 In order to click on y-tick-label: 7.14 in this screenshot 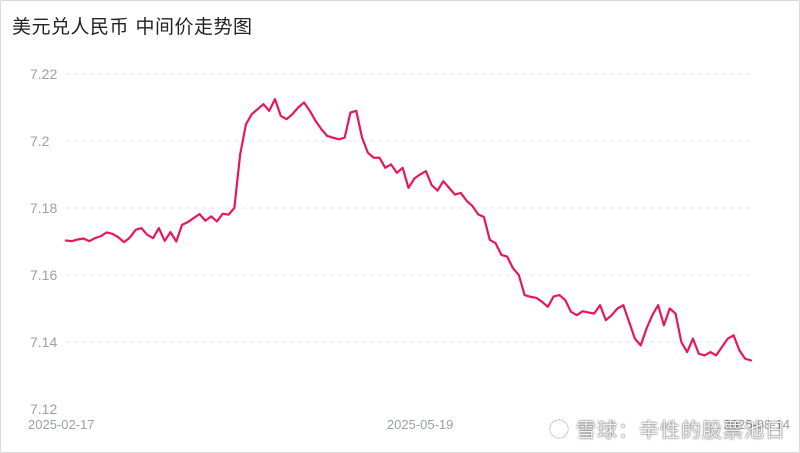, I will do `click(43, 342)`.